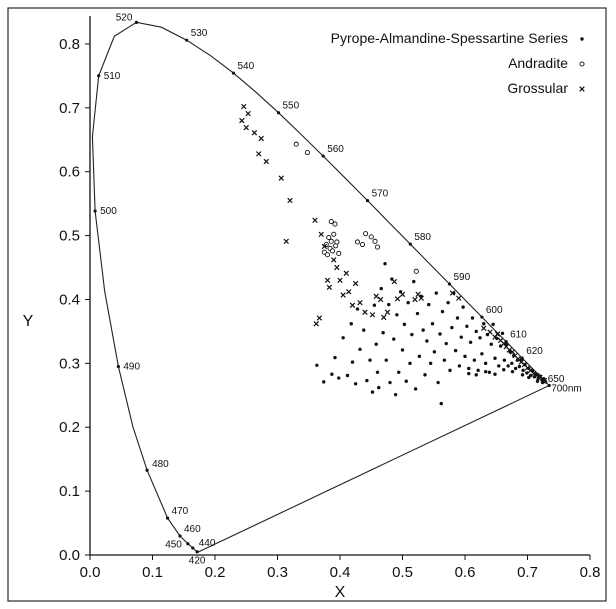 This screenshot has width=616, height=609. What do you see at coordinates (160, 464) in the screenshot?
I see `wavelength-label-480: 480` at bounding box center [160, 464].